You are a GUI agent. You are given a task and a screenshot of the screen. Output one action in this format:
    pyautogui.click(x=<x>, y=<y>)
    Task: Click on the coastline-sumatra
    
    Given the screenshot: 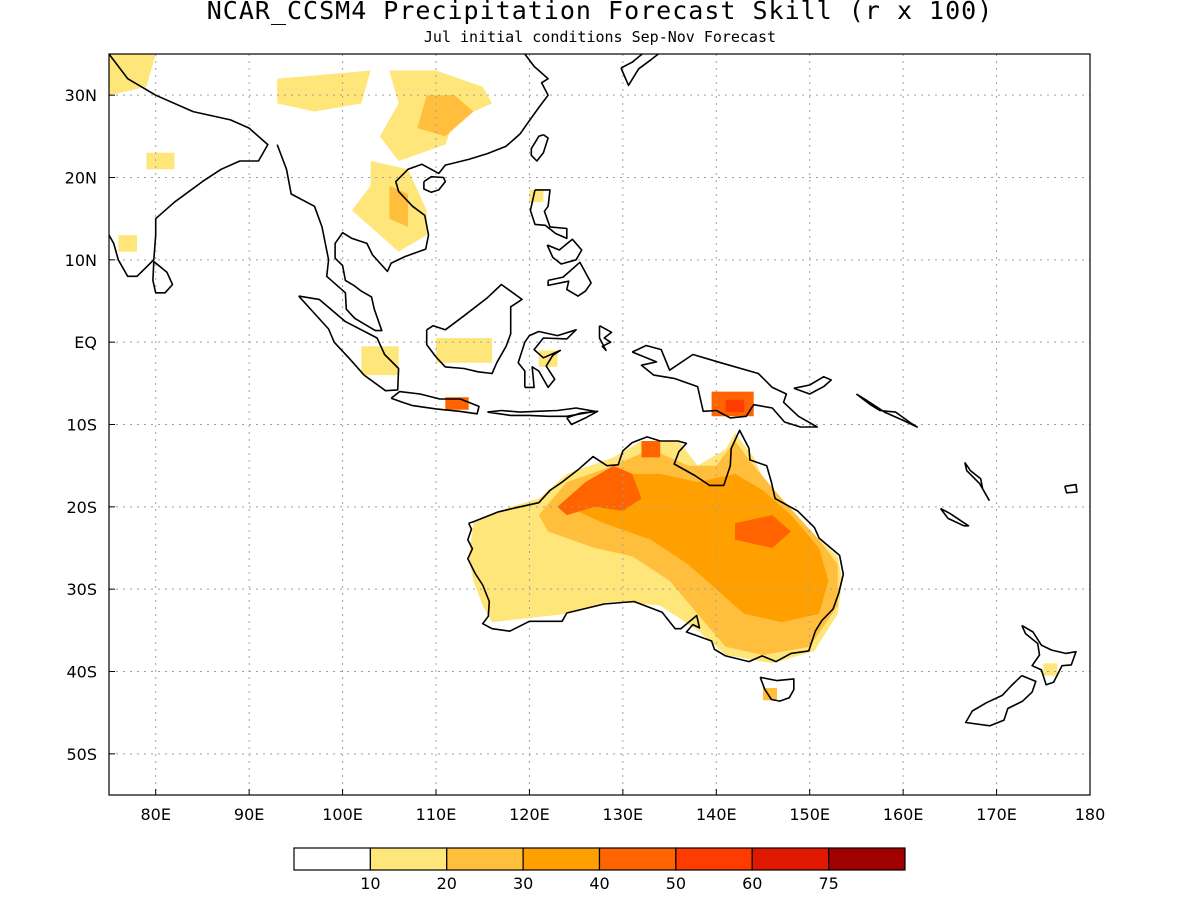 What is the action you would take?
    pyautogui.click(x=349, y=343)
    